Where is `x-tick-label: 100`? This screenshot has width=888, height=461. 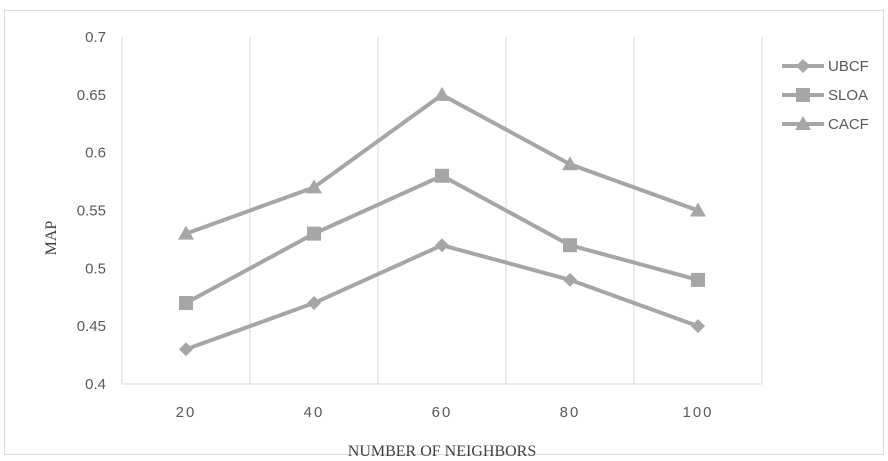 x-tick-label: 100 is located at coordinates (697, 412).